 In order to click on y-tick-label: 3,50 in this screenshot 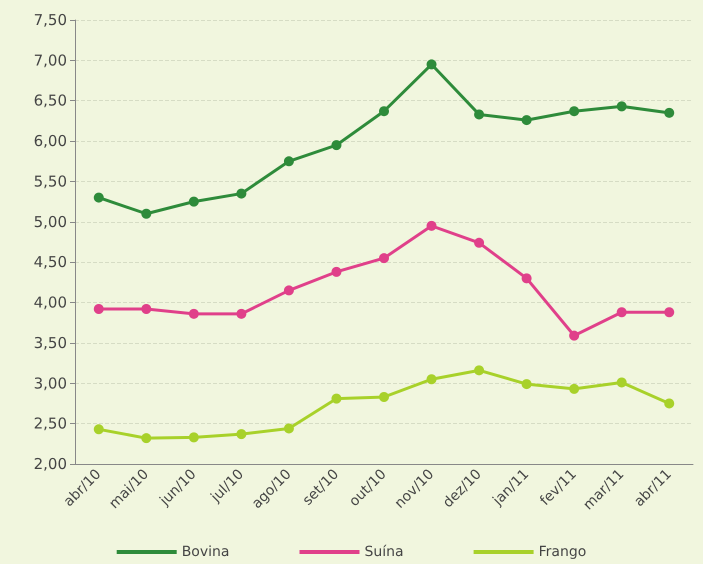, I will do `click(50, 343)`.